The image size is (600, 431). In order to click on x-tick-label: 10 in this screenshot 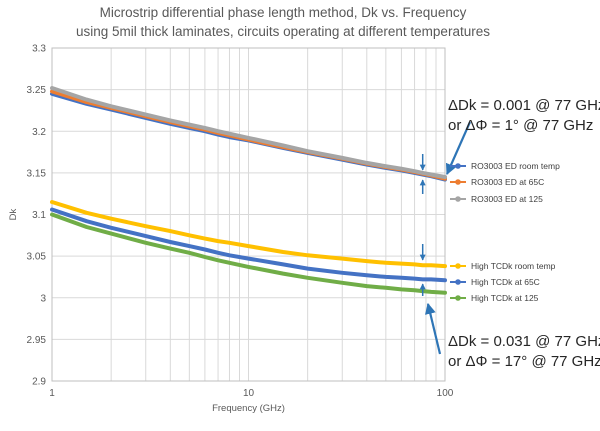, I will do `click(249, 393)`.